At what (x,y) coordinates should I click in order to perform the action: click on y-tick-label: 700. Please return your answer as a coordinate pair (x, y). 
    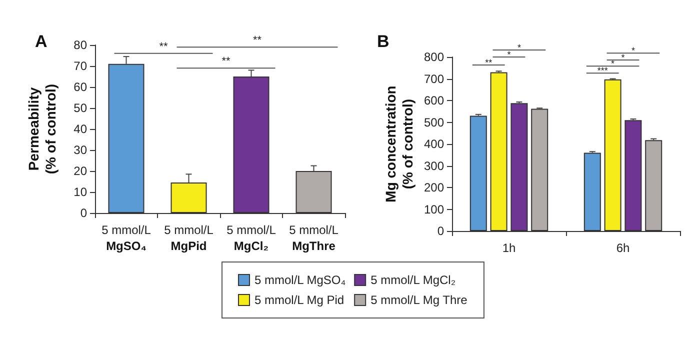
    Looking at the image, I should click on (434, 79).